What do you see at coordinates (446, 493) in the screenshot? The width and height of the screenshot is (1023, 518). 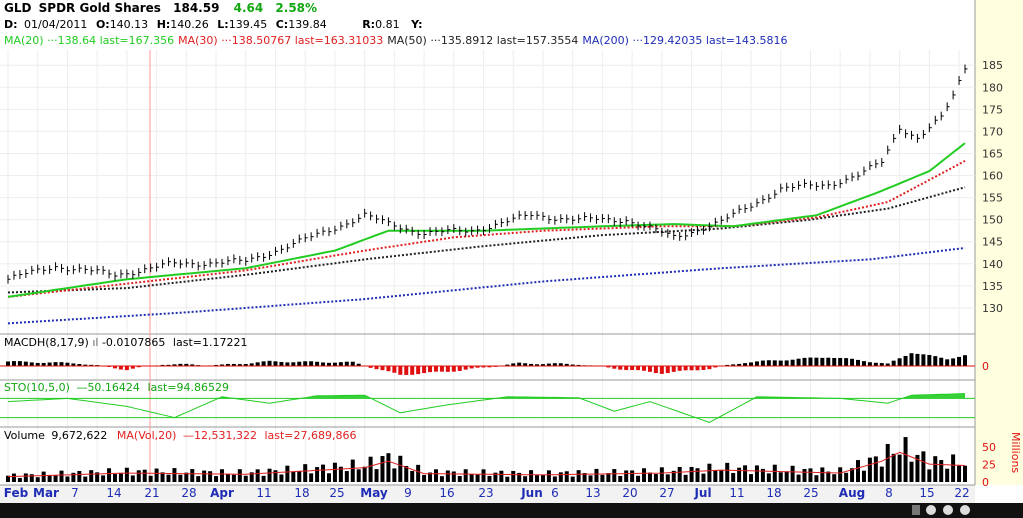 I see `x-axis-label: 16` at bounding box center [446, 493].